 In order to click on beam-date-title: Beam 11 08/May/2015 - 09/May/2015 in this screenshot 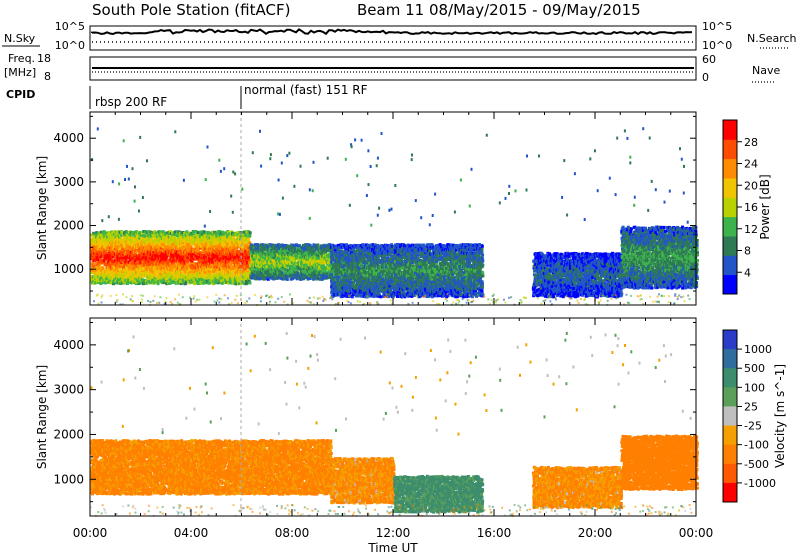, I will do `click(499, 10)`.